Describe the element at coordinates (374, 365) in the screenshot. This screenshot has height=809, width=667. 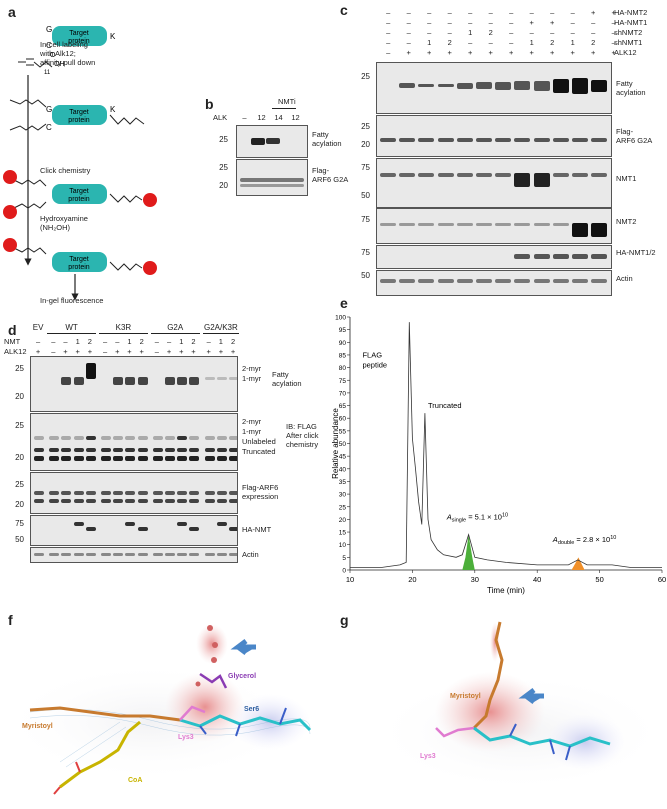
I see `e-ann-flag-2: peptide` at that location.